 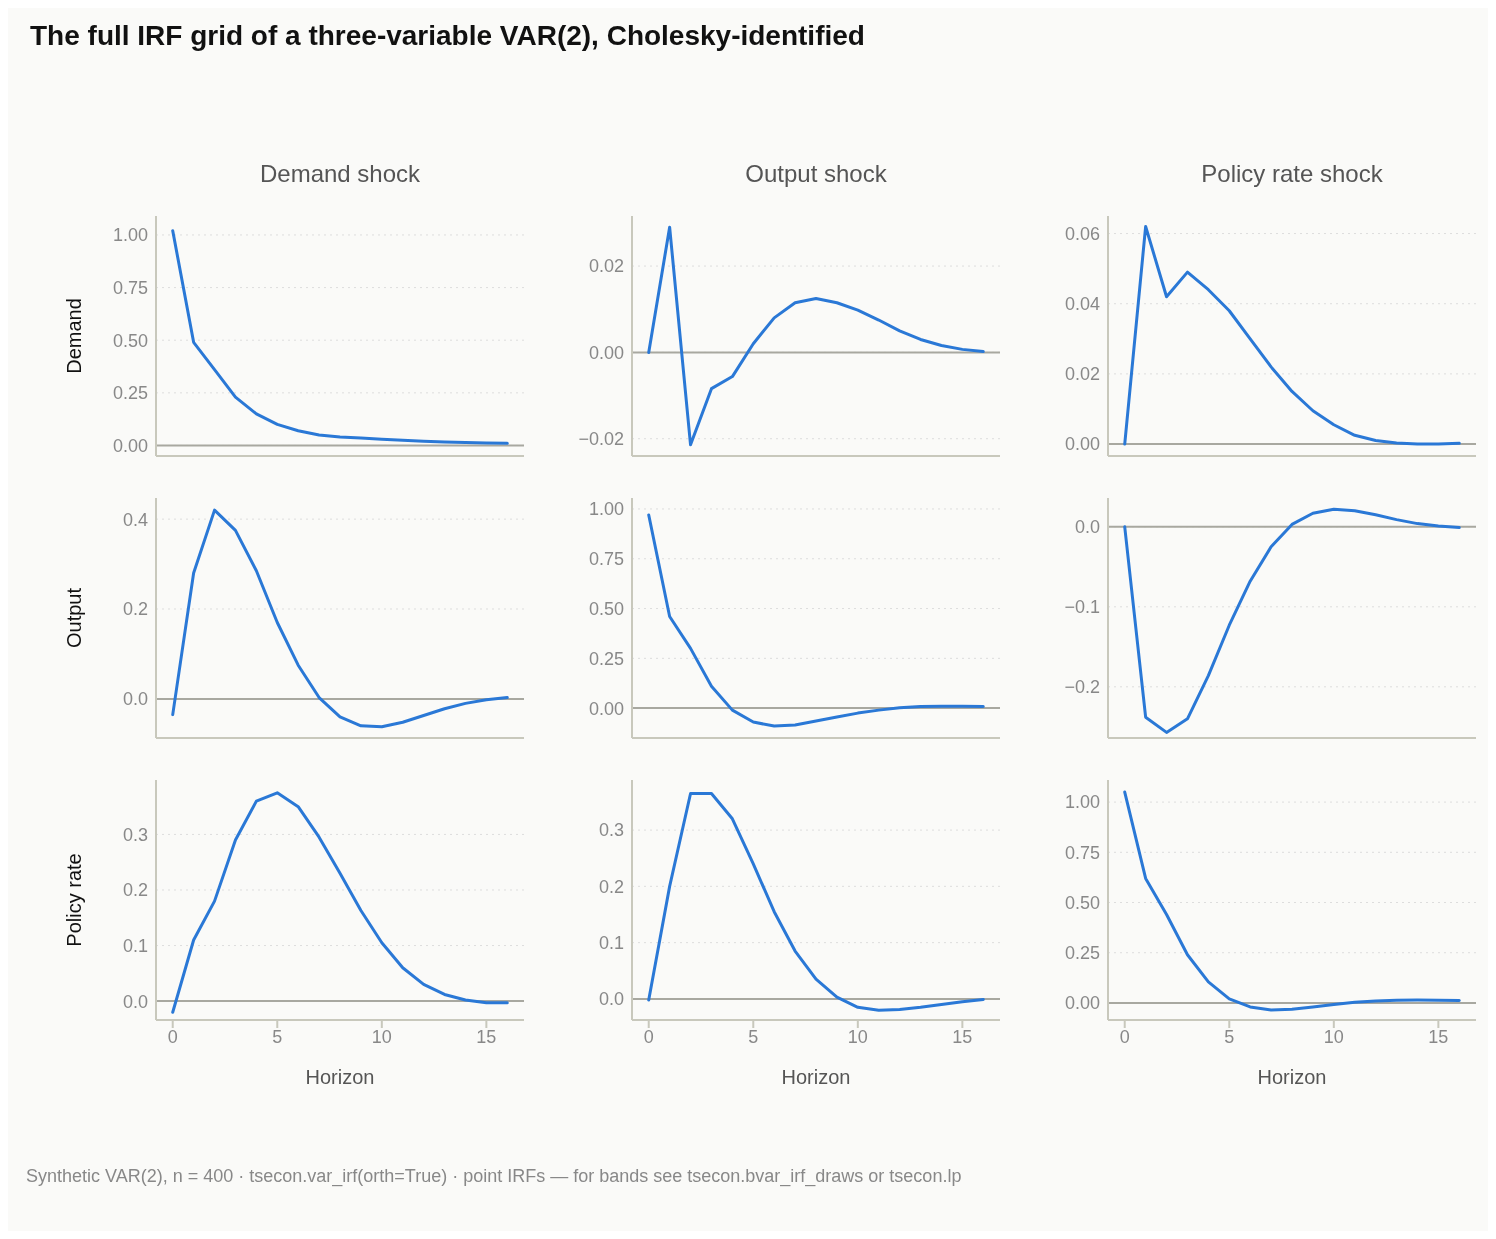 I want to click on y-tick-label: 0.4, so click(x=135, y=519).